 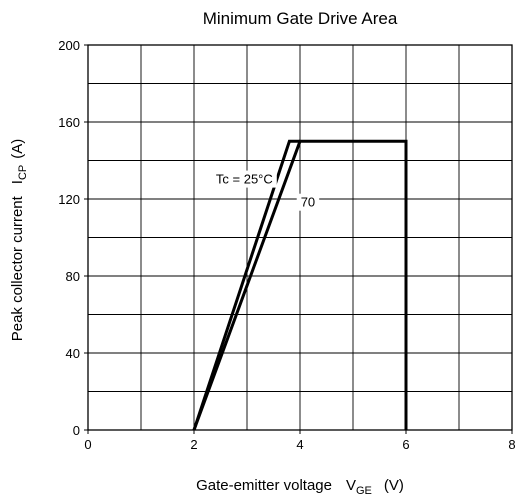 What do you see at coordinates (264, 485) in the screenshot?
I see `x-axis-label-main: Gate-emitter voltage` at bounding box center [264, 485].